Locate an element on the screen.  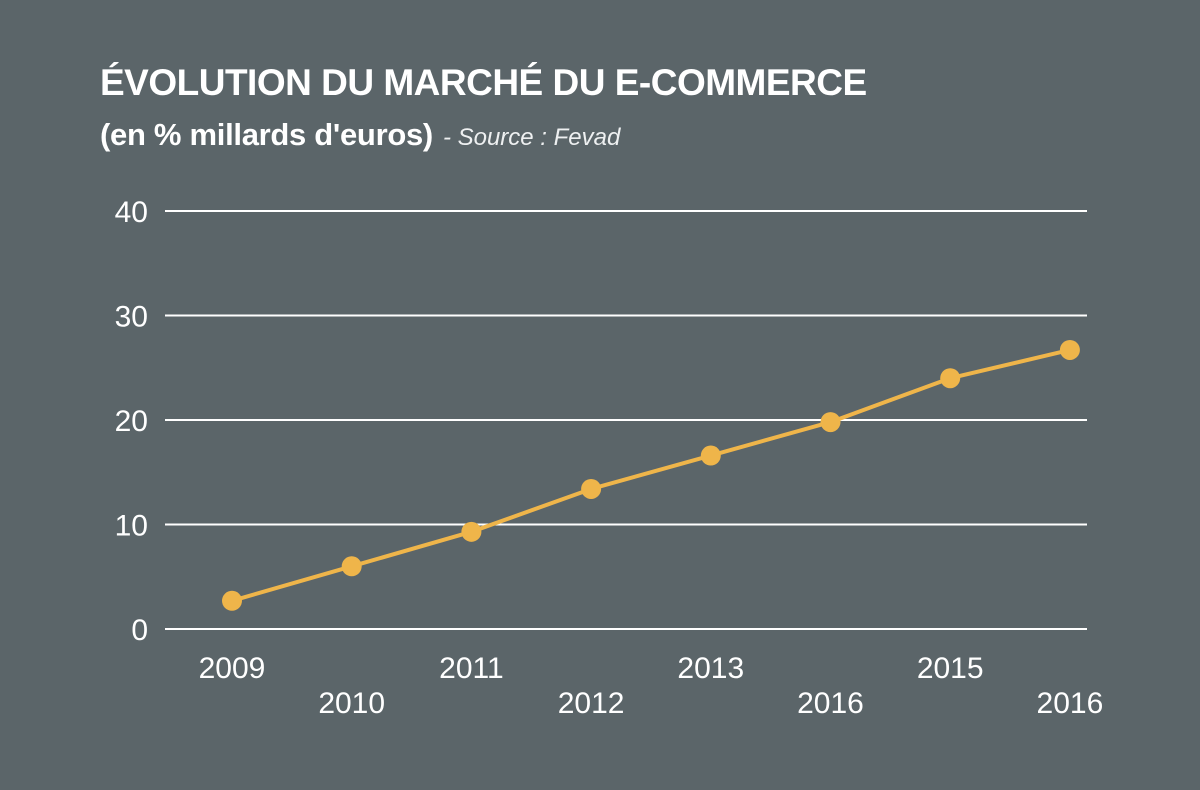
y-tick-label: 10 is located at coordinates (131, 526).